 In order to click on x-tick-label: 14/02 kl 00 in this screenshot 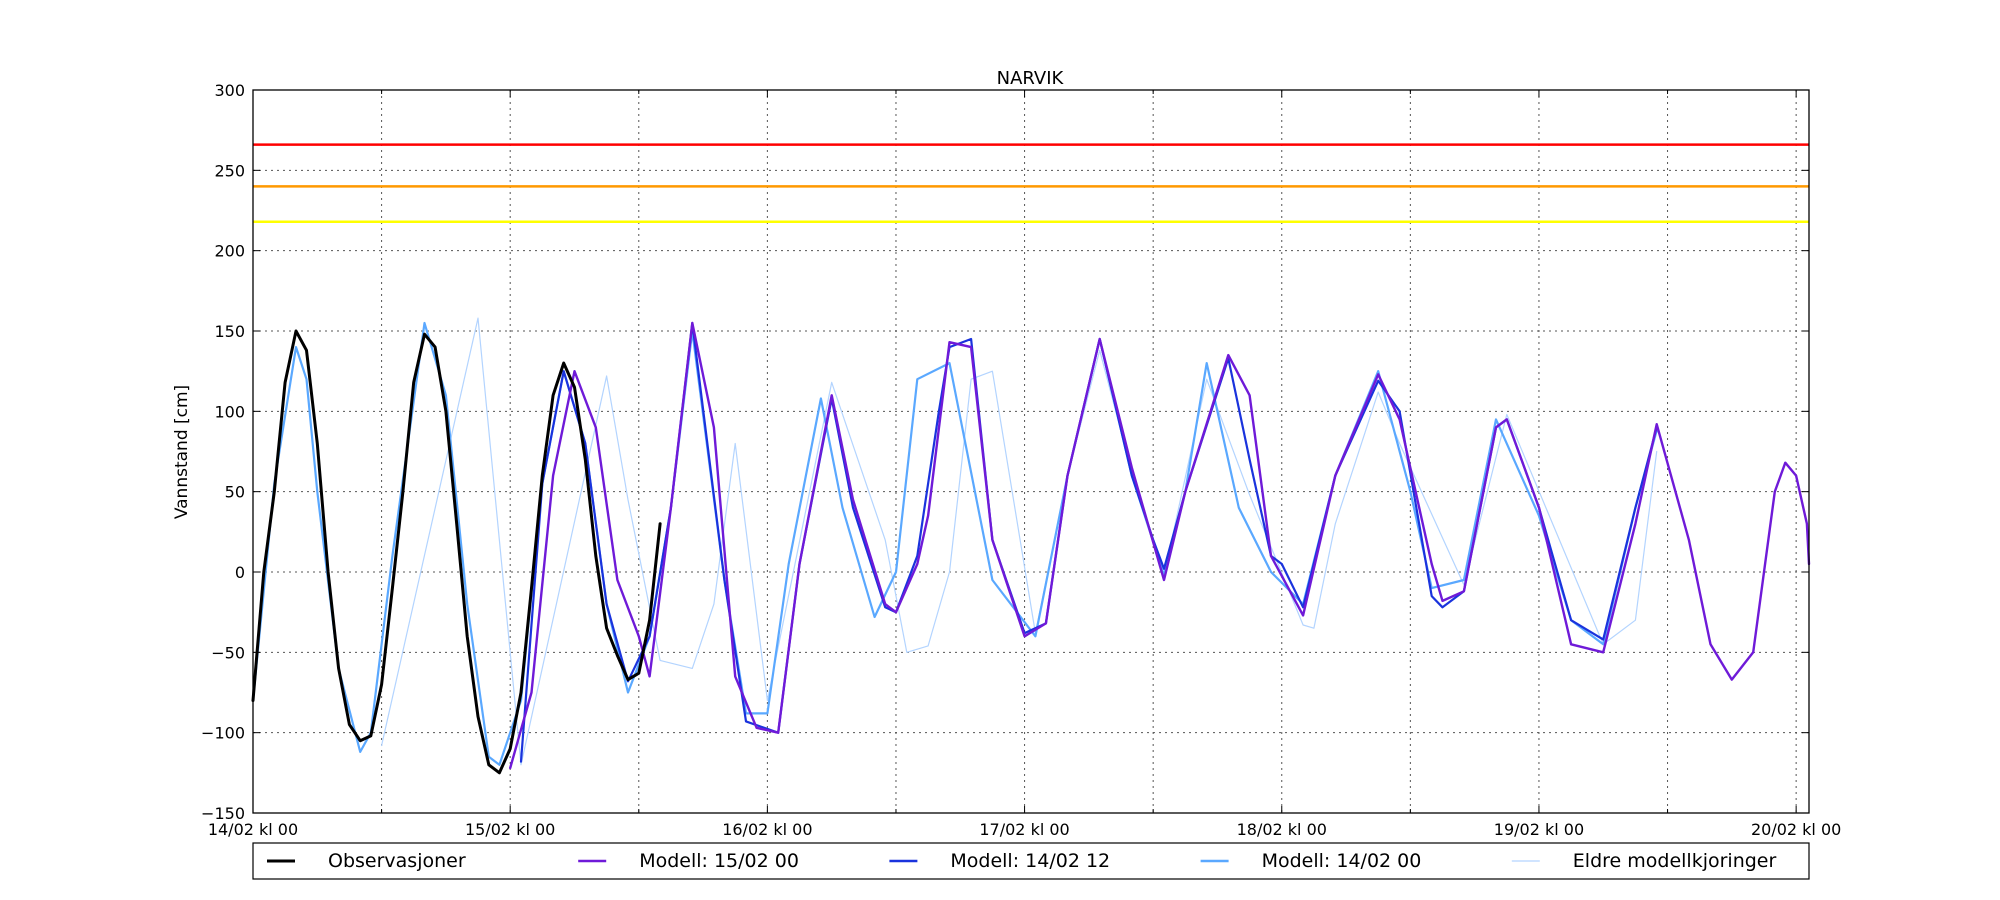, I will do `click(253, 829)`.